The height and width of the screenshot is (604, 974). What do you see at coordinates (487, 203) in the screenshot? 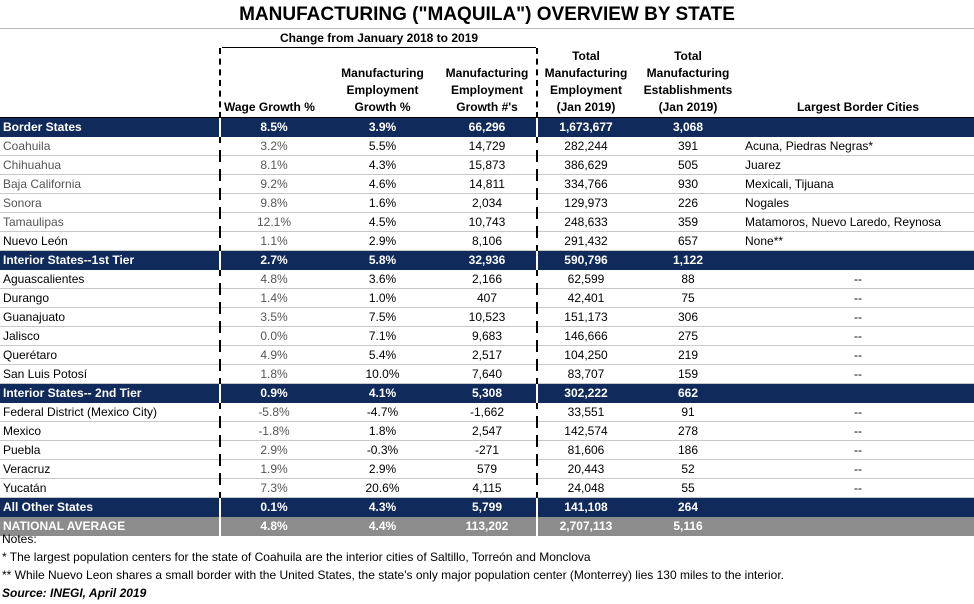
I see `table-row: Sonora 9.8% 1.6% 2,034 129,973 226 Nogales` at bounding box center [487, 203].